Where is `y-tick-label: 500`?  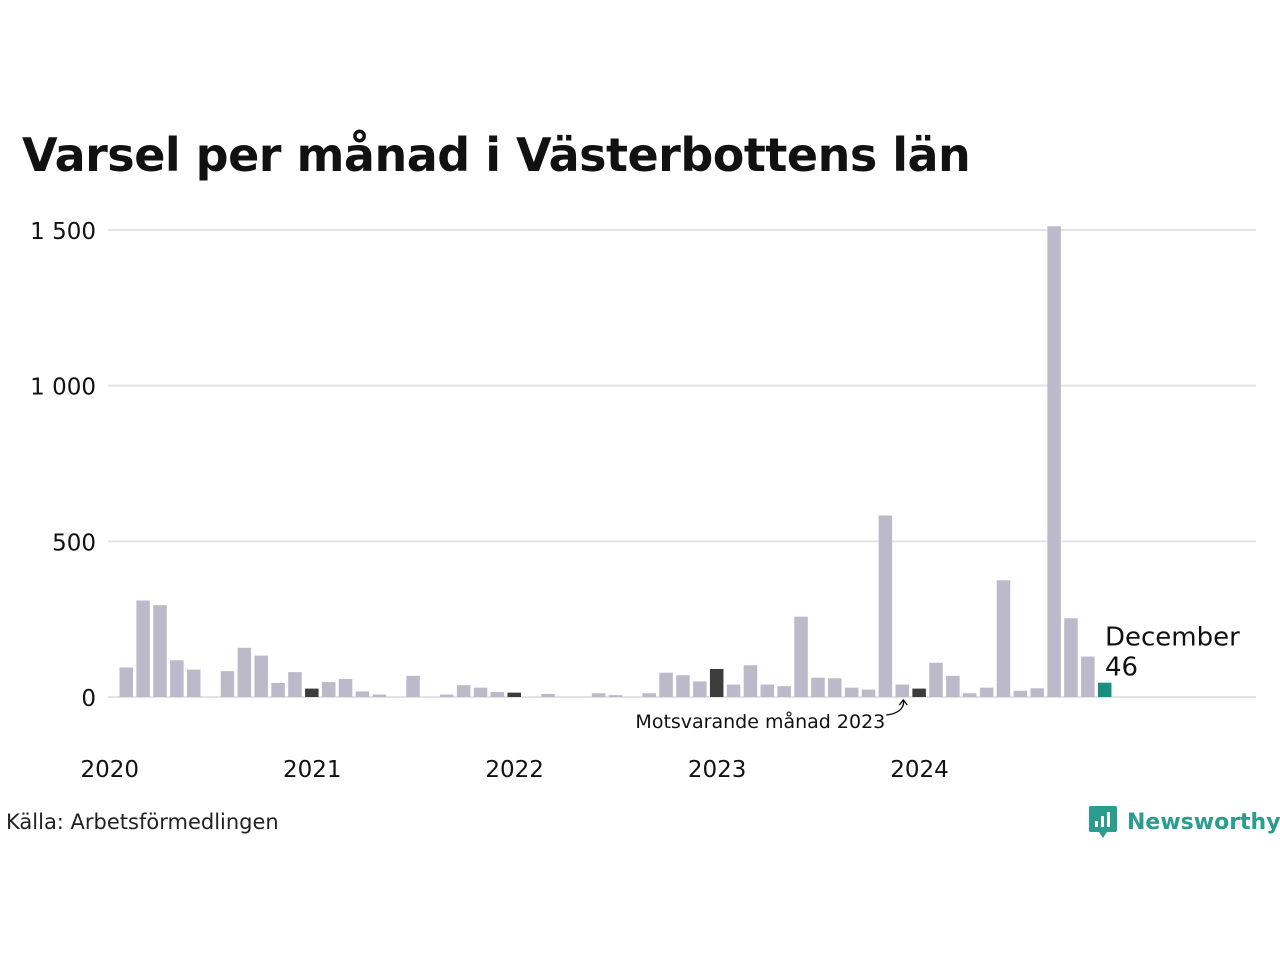
y-tick-label: 500 is located at coordinates (74, 543).